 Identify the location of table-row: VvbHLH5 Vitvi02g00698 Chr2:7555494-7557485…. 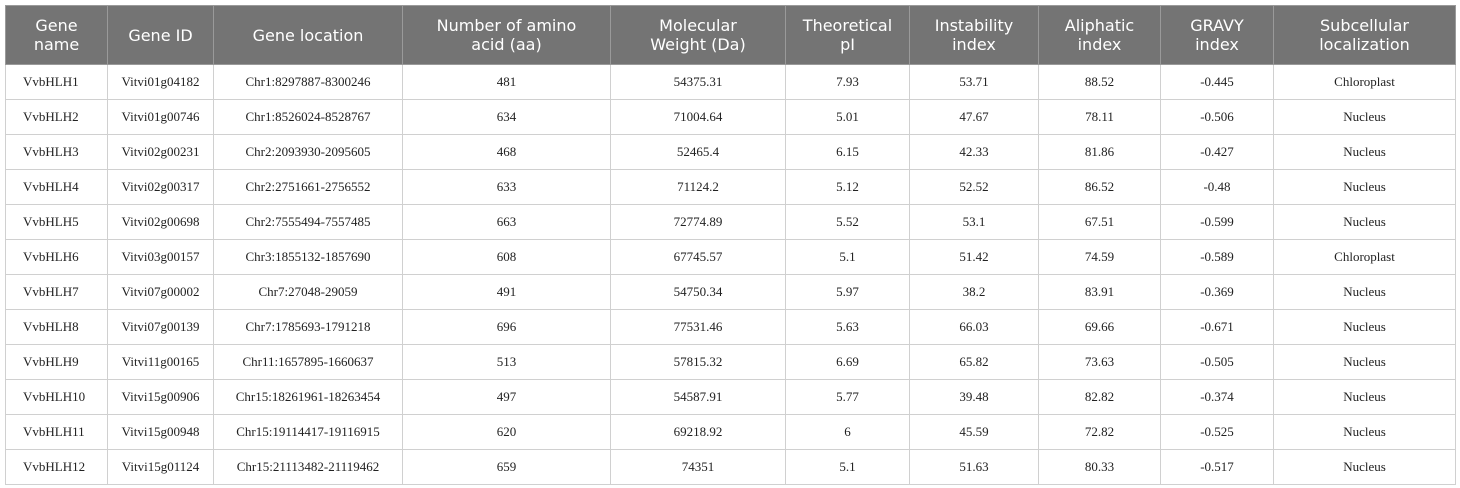
(730, 222).